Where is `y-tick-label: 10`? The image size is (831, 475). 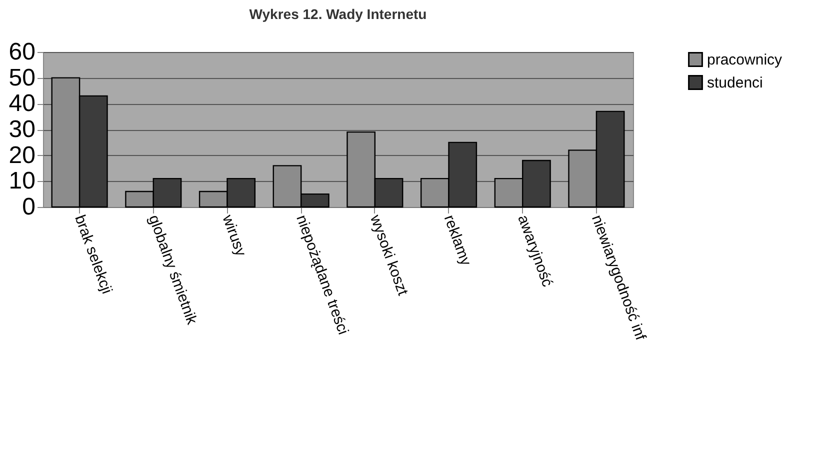
y-tick-label: 10 is located at coordinates (22, 181).